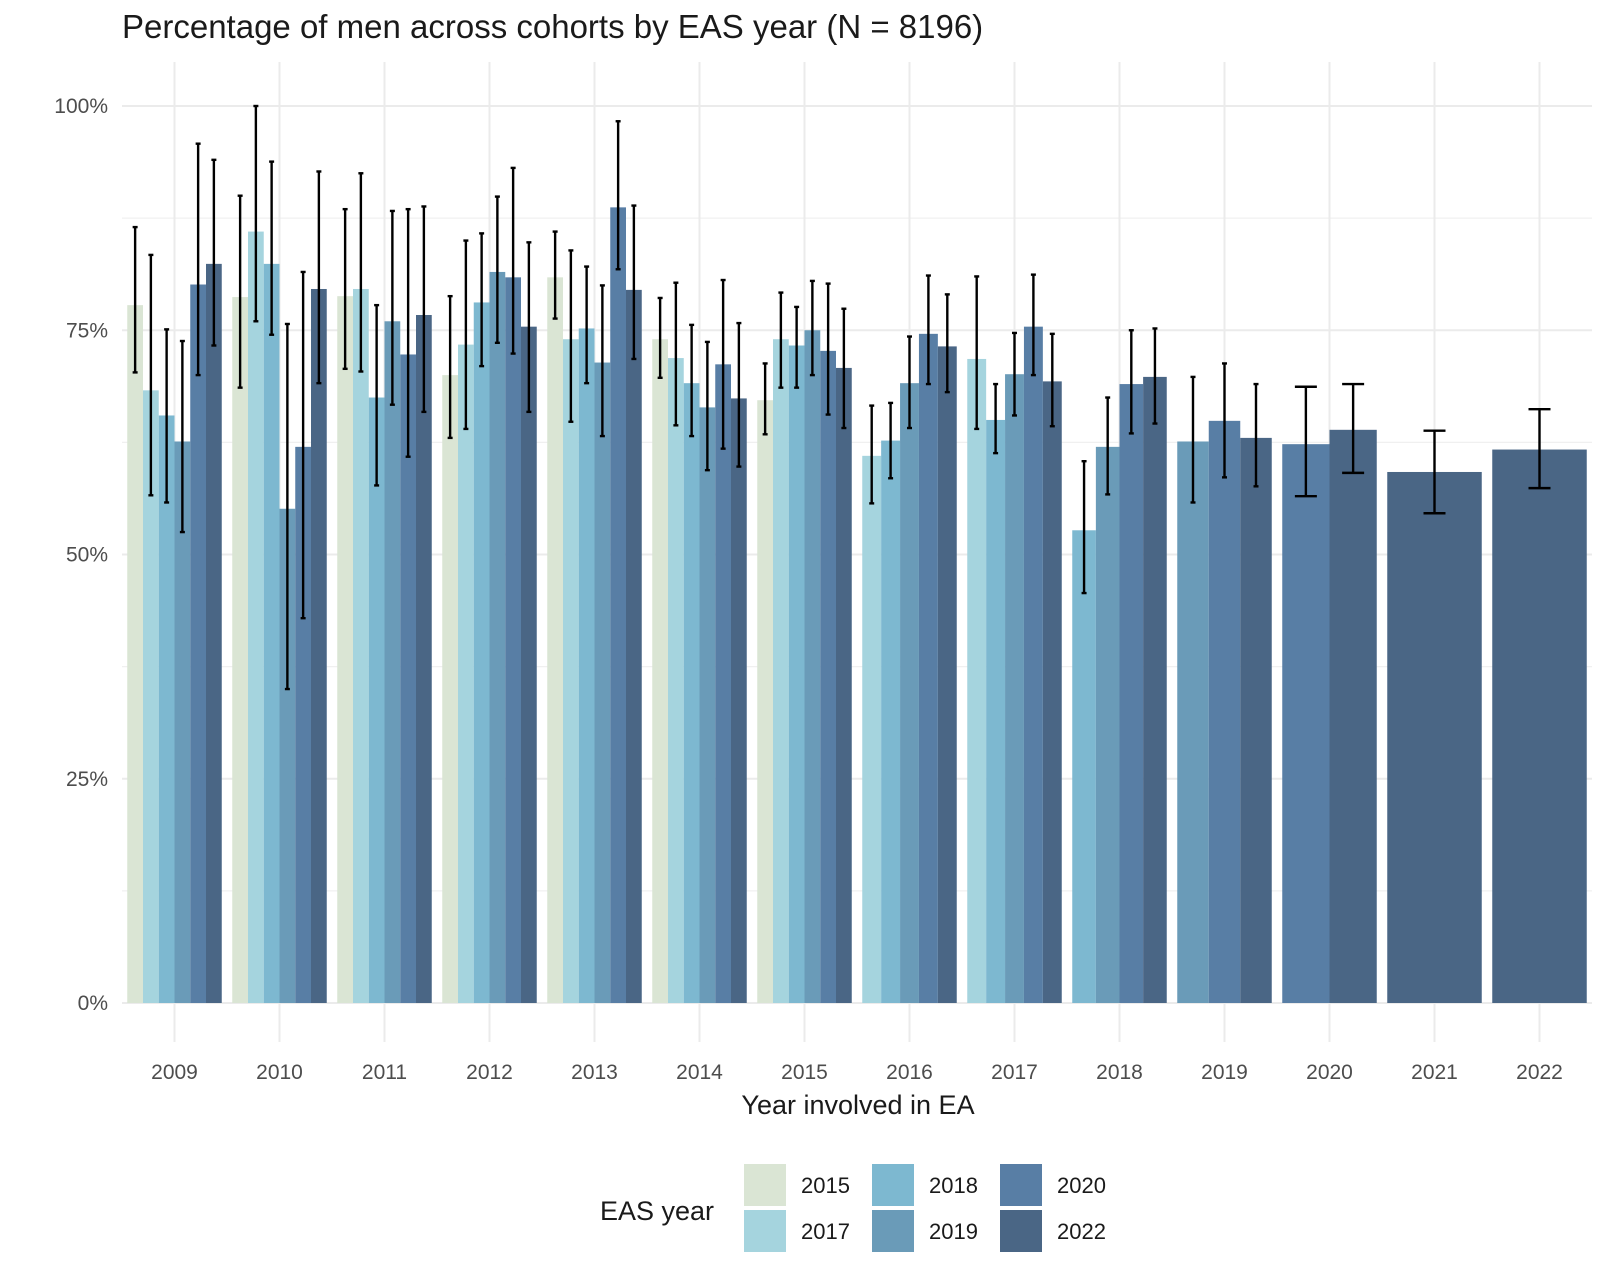  Describe the element at coordinates (1224, 711) in the screenshot. I see `bar-2019-eas-2020` at that location.